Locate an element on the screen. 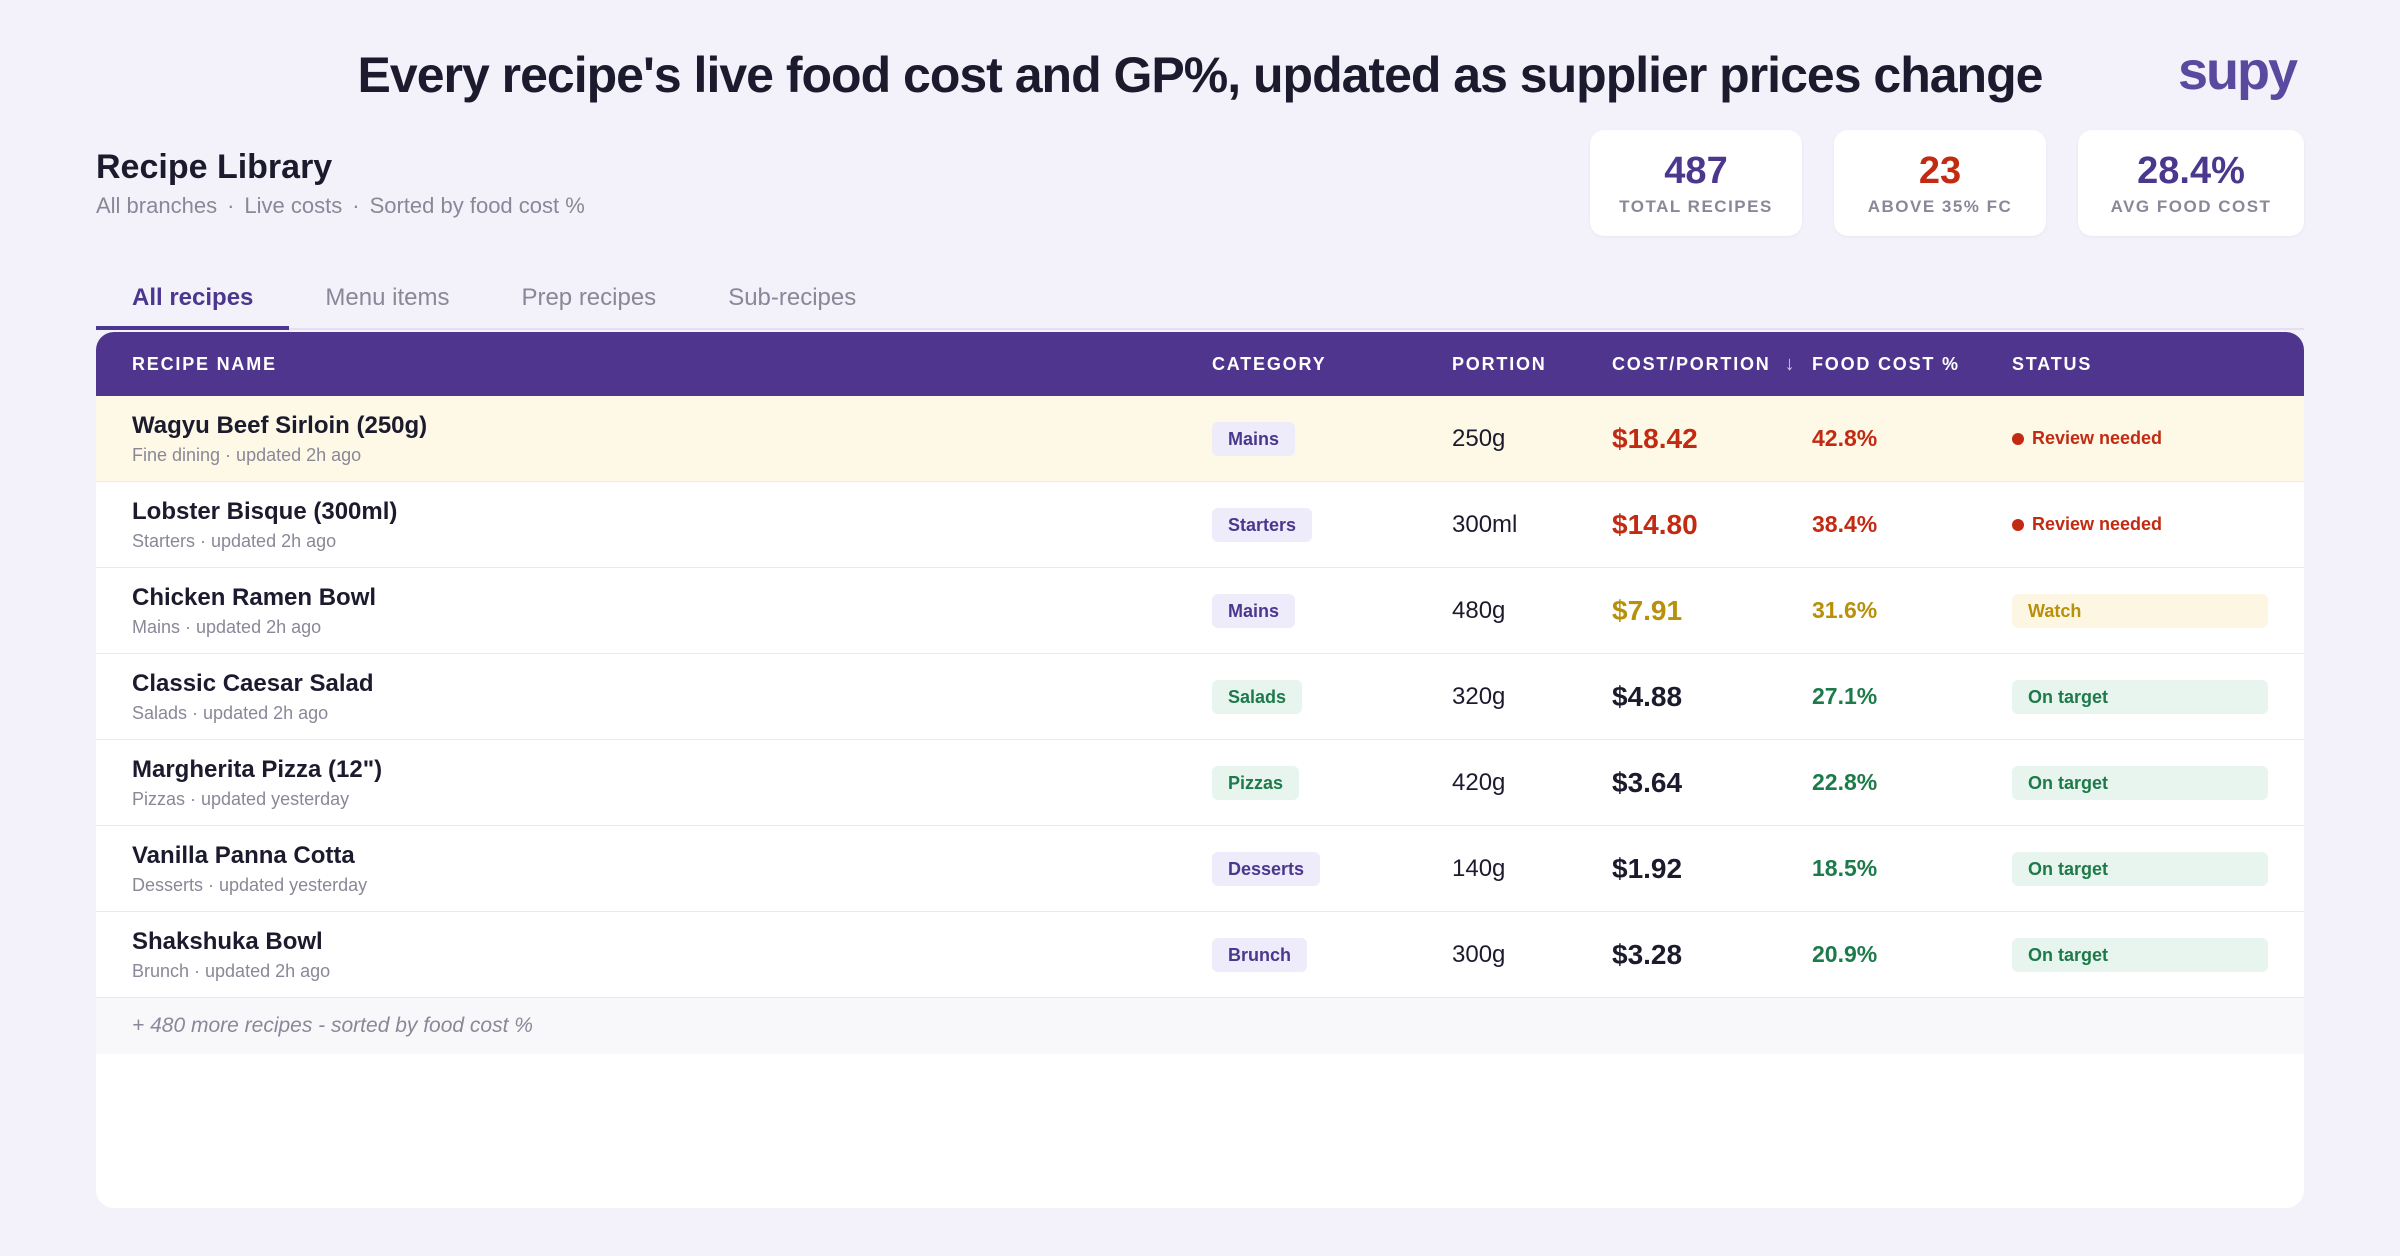 This screenshot has width=2400, height=1256. stat-card-avg-food-cost: 28.4% AVG FOOD COST is located at coordinates (2191, 183).